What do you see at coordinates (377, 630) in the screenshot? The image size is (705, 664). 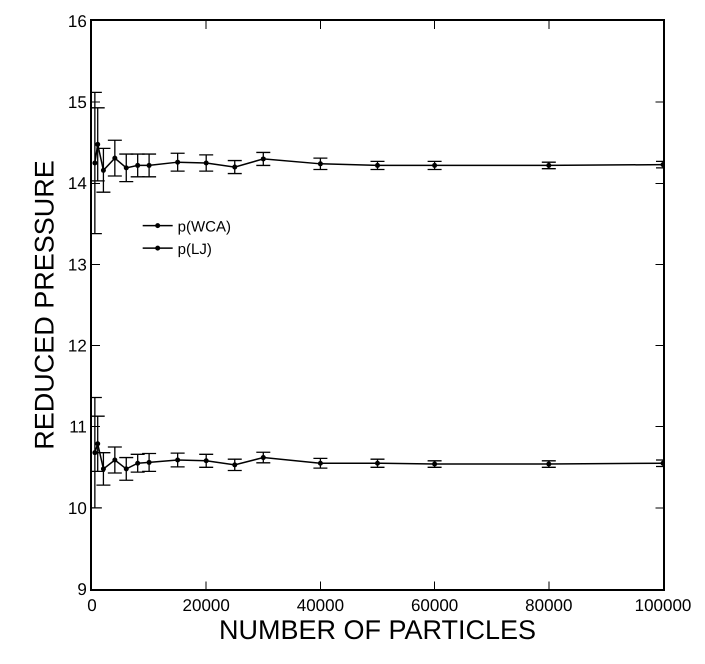 I see `x-axis-title: NUMBER OF PARTICLES` at bounding box center [377, 630].